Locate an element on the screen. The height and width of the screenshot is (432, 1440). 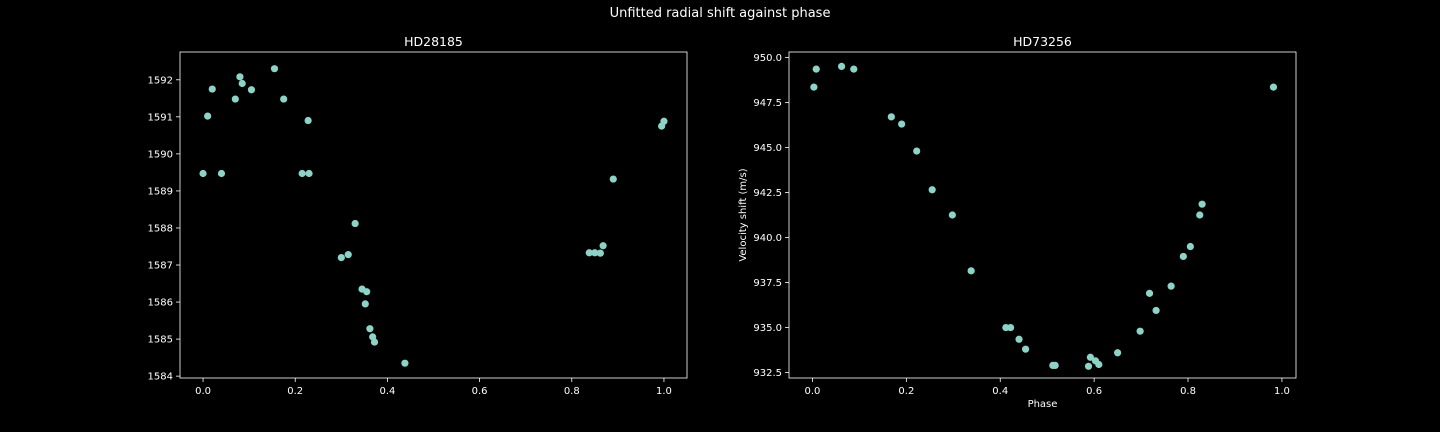
x-axis-label: Phase is located at coordinates (1043, 404).